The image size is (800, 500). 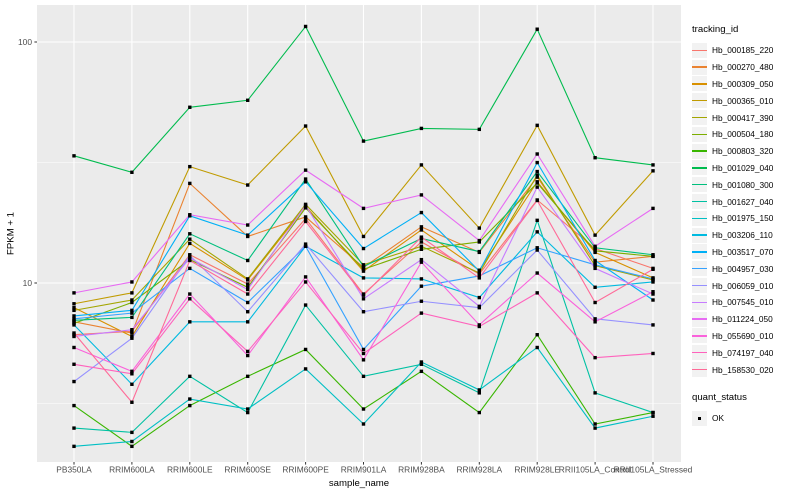 What do you see at coordinates (743, 134) in the screenshot?
I see `legend-item-label: Hb_000504_180` at bounding box center [743, 134].